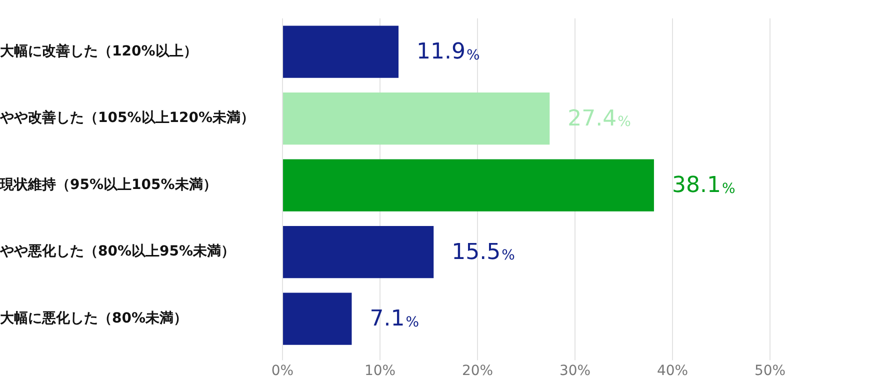  What do you see at coordinates (395, 319) in the screenshot?
I see `data-label: 7.1%` at bounding box center [395, 319].